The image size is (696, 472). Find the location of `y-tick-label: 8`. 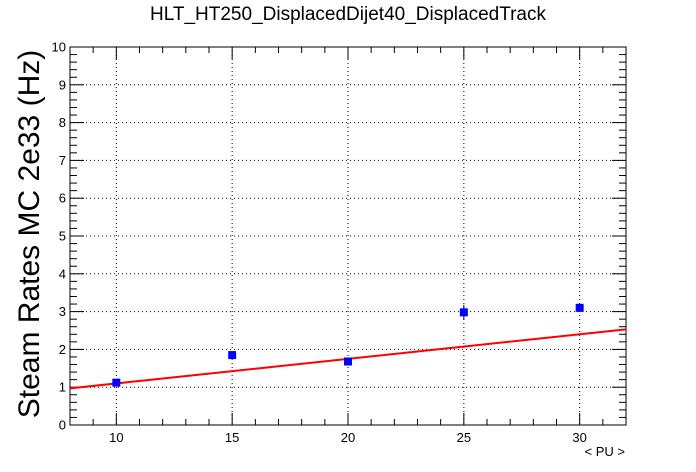

y-tick-label: 8 is located at coordinates (62, 122).